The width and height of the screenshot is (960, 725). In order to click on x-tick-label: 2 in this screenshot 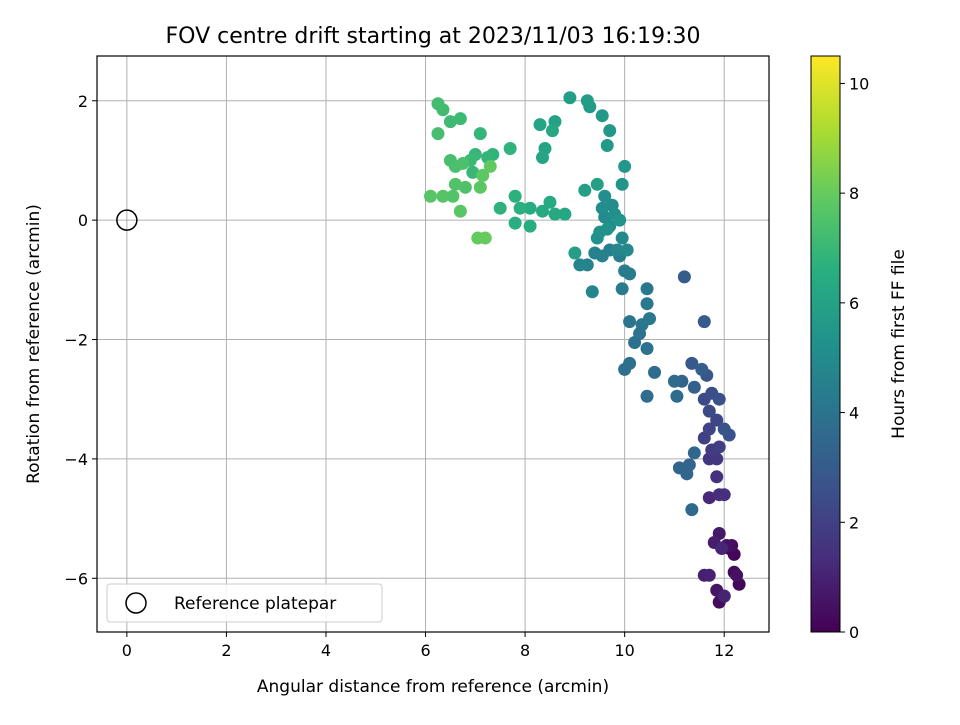, I will do `click(226, 650)`.